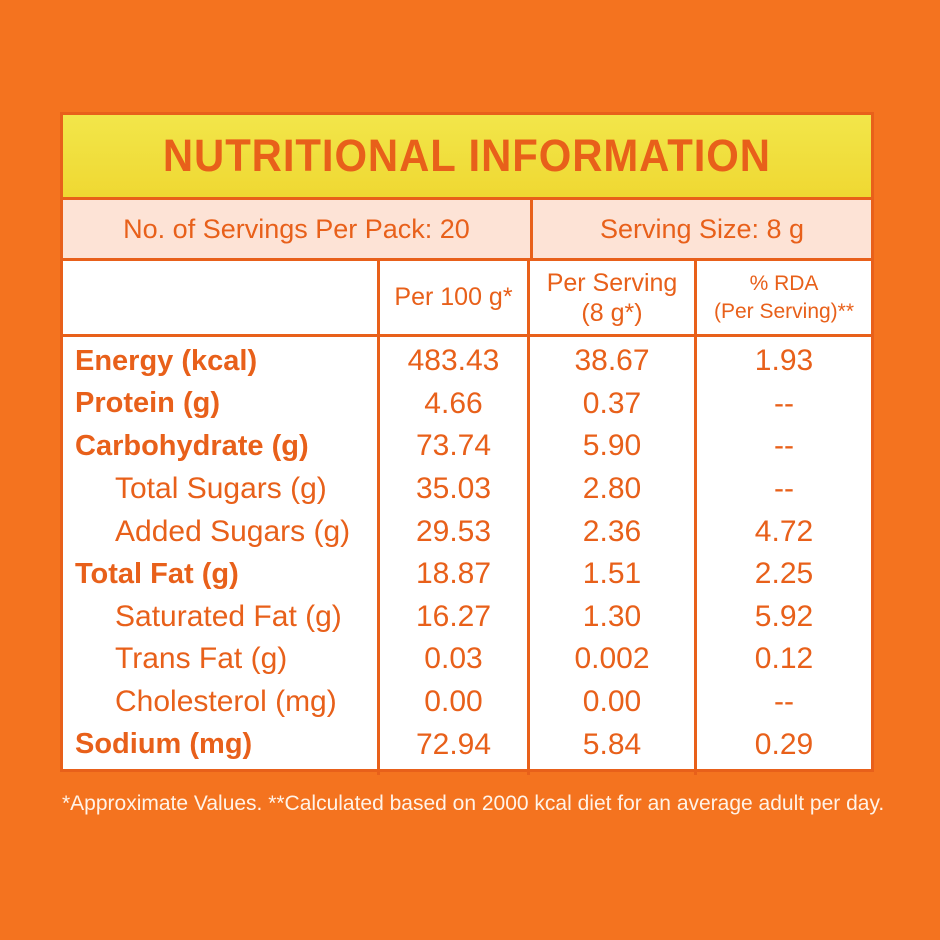 This screenshot has width=940, height=940. What do you see at coordinates (453, 361) in the screenshot?
I see `per-100g-value: 483.43` at bounding box center [453, 361].